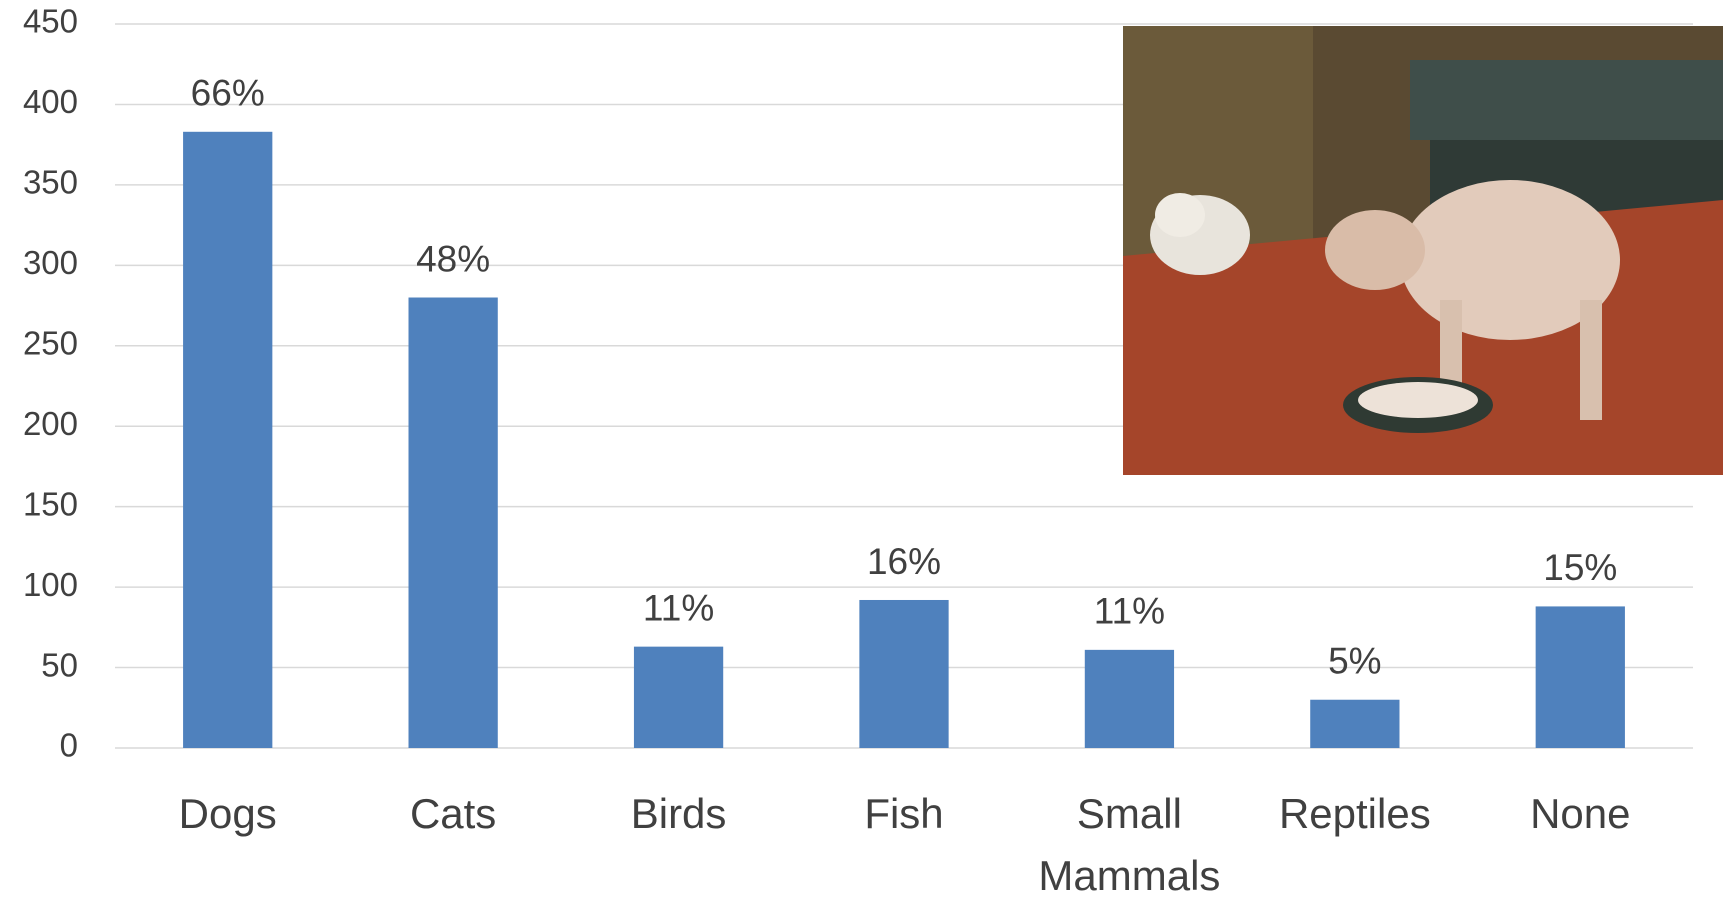 This screenshot has width=1723, height=901. Describe the element at coordinates (228, 93) in the screenshot. I see `data-label: 66%` at that location.